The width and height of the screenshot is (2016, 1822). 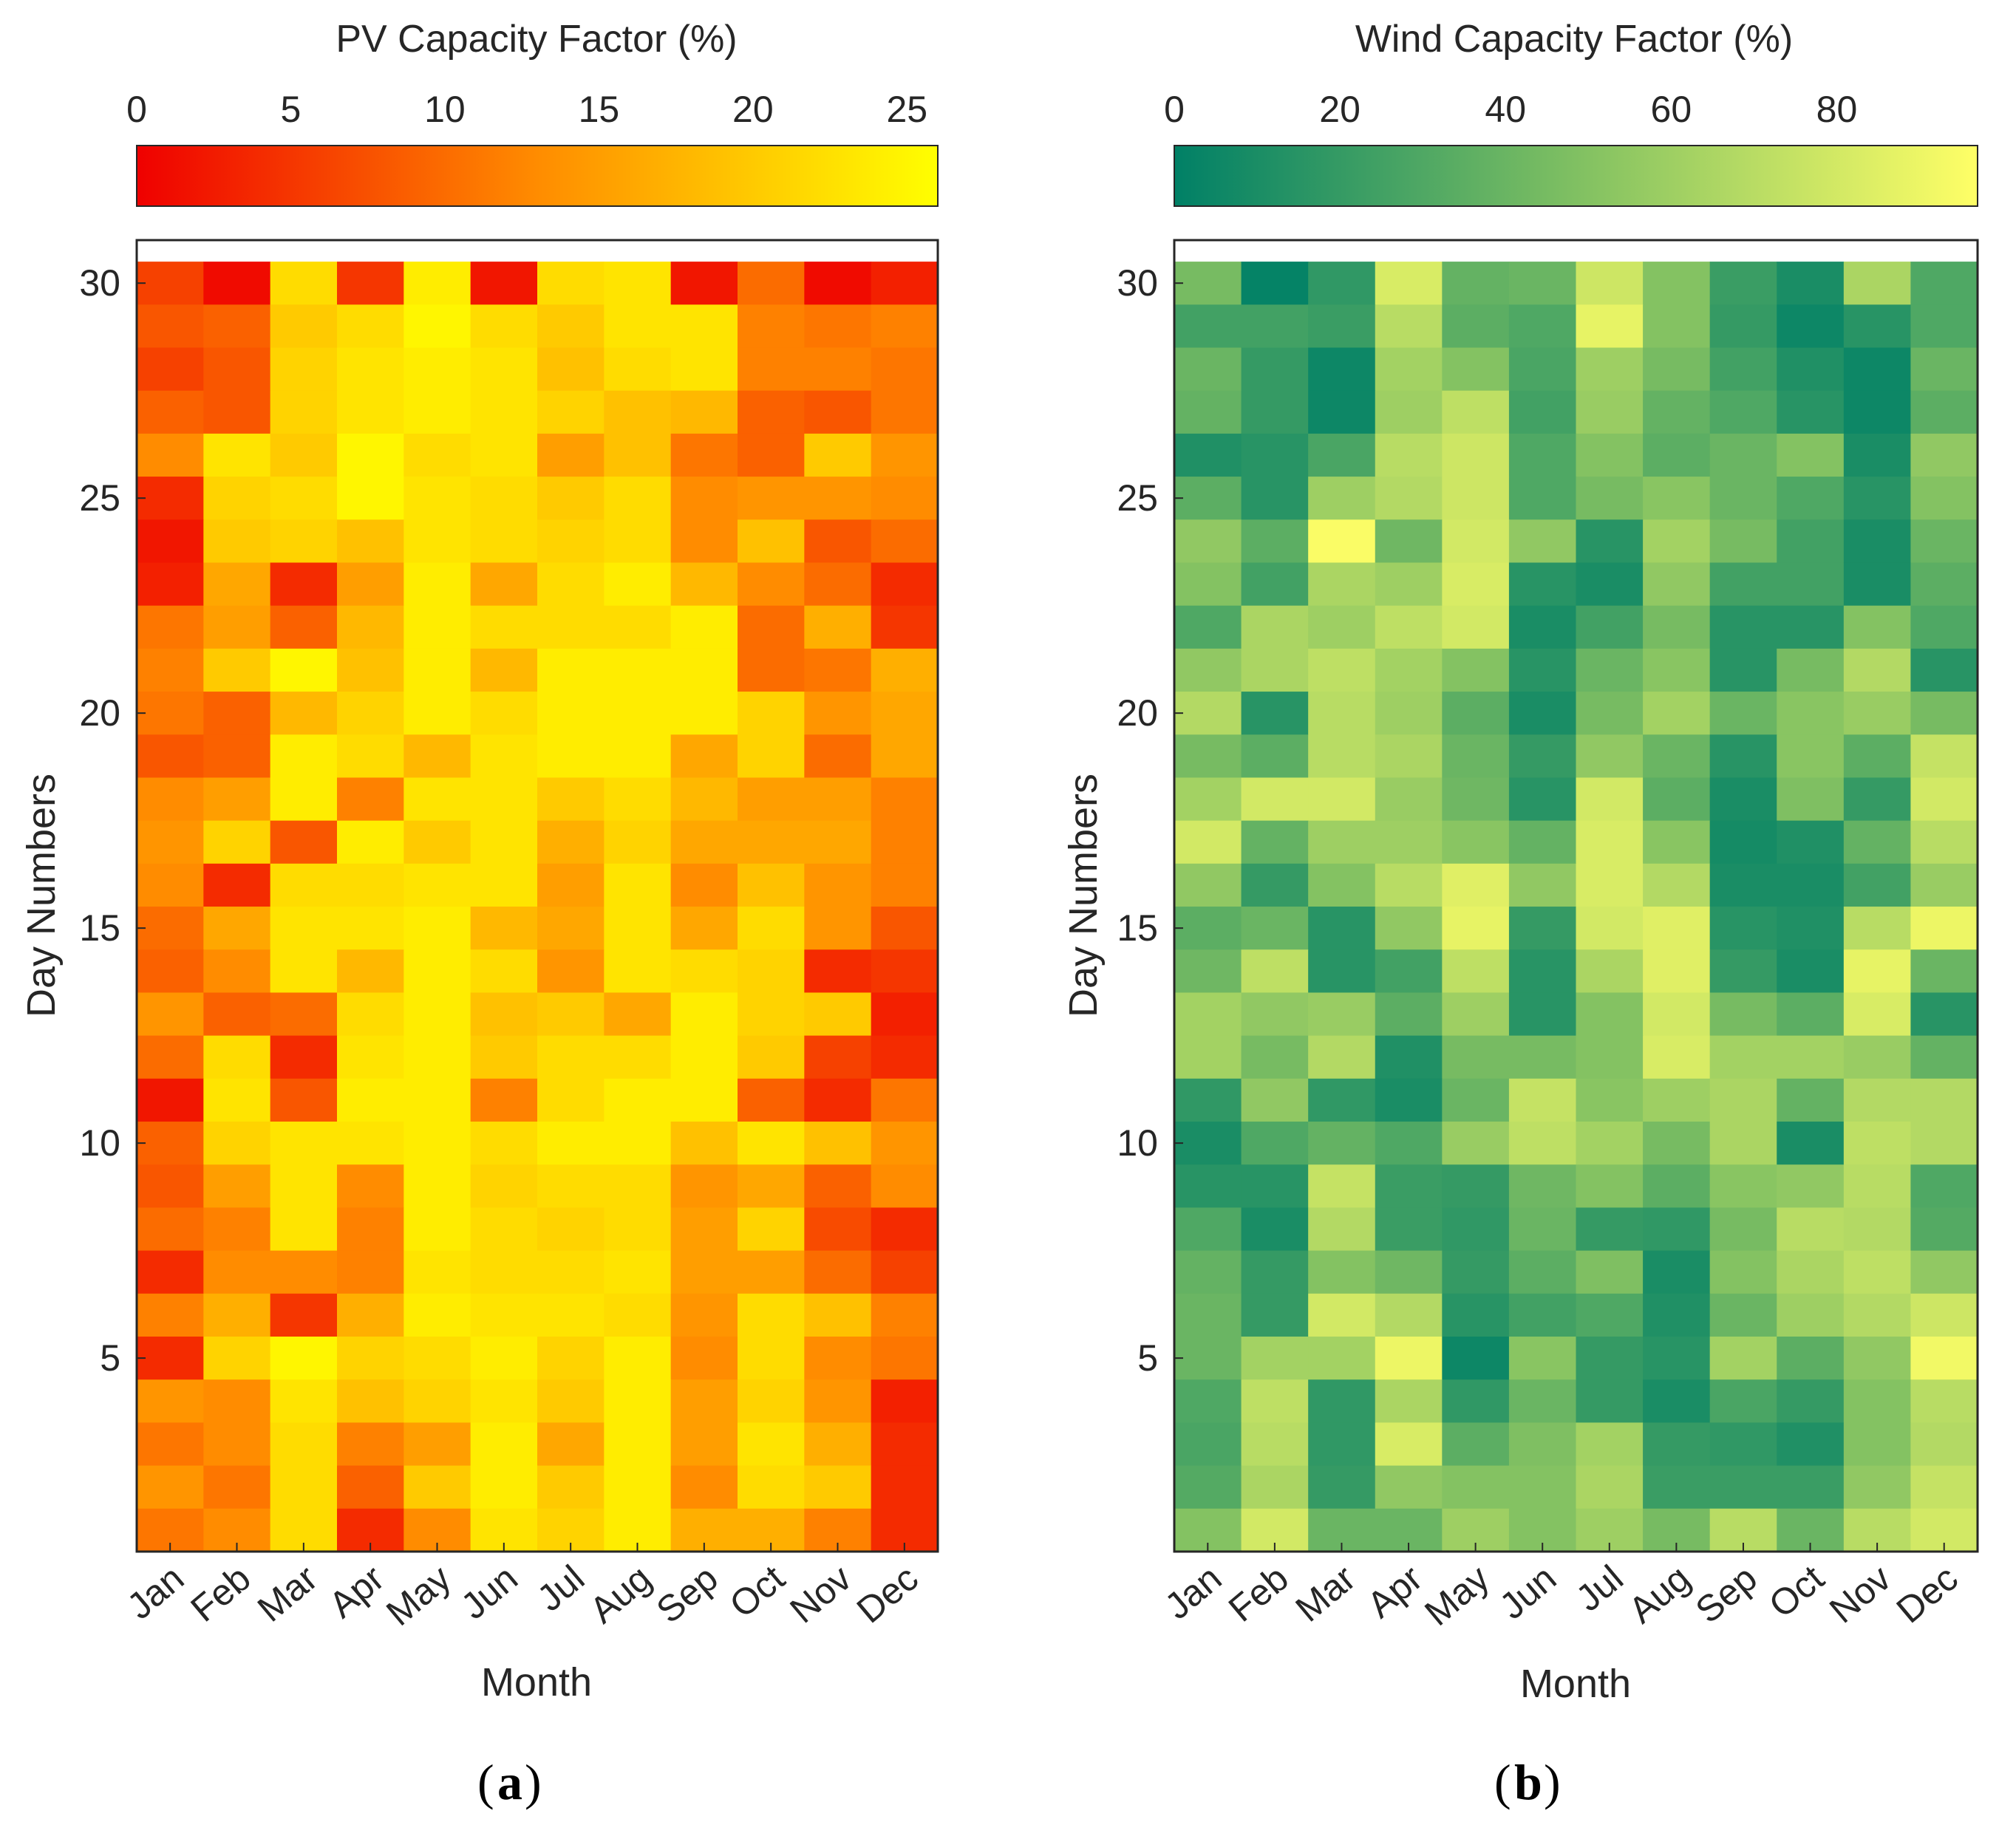 I want to click on pv-y-tick-label: 25, so click(x=99, y=498).